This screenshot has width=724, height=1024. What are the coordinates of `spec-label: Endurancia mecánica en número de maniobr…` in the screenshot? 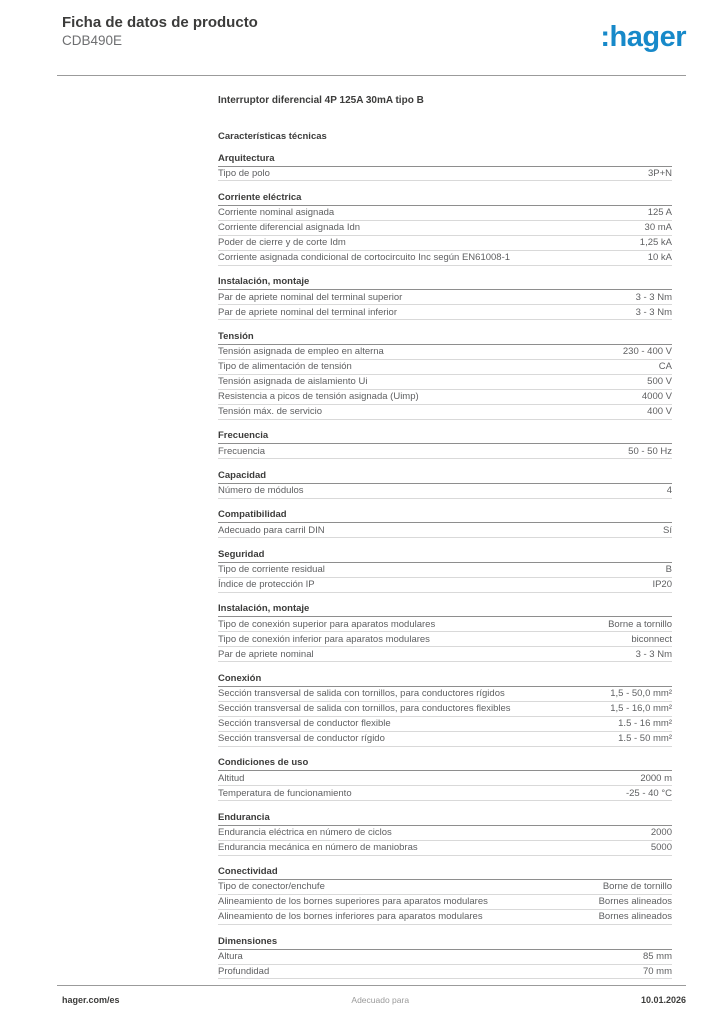 It's located at (318, 847).